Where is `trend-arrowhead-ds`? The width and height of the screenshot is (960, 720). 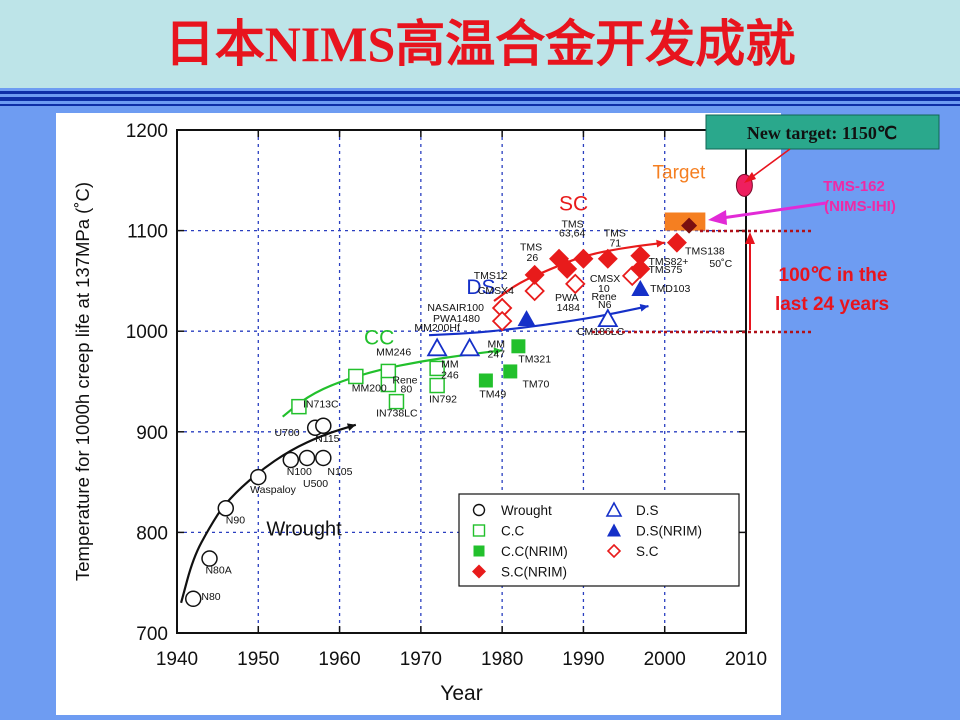
trend-arrowhead-ds is located at coordinates (644, 307).